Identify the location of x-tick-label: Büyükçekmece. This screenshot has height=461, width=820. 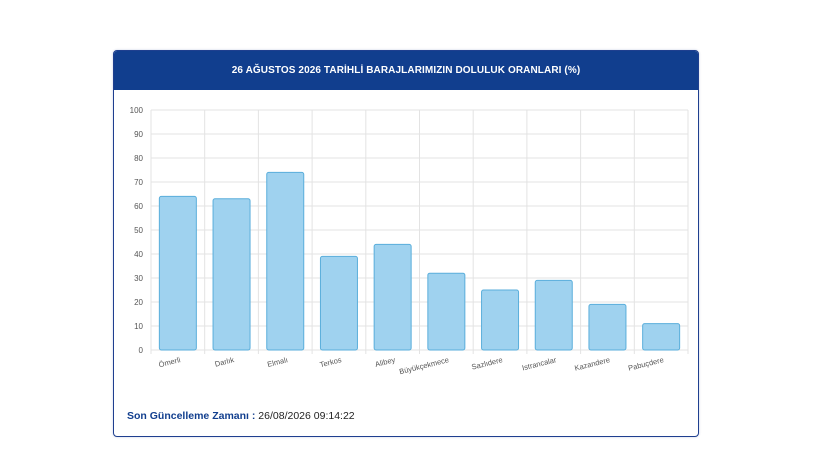
(424, 365).